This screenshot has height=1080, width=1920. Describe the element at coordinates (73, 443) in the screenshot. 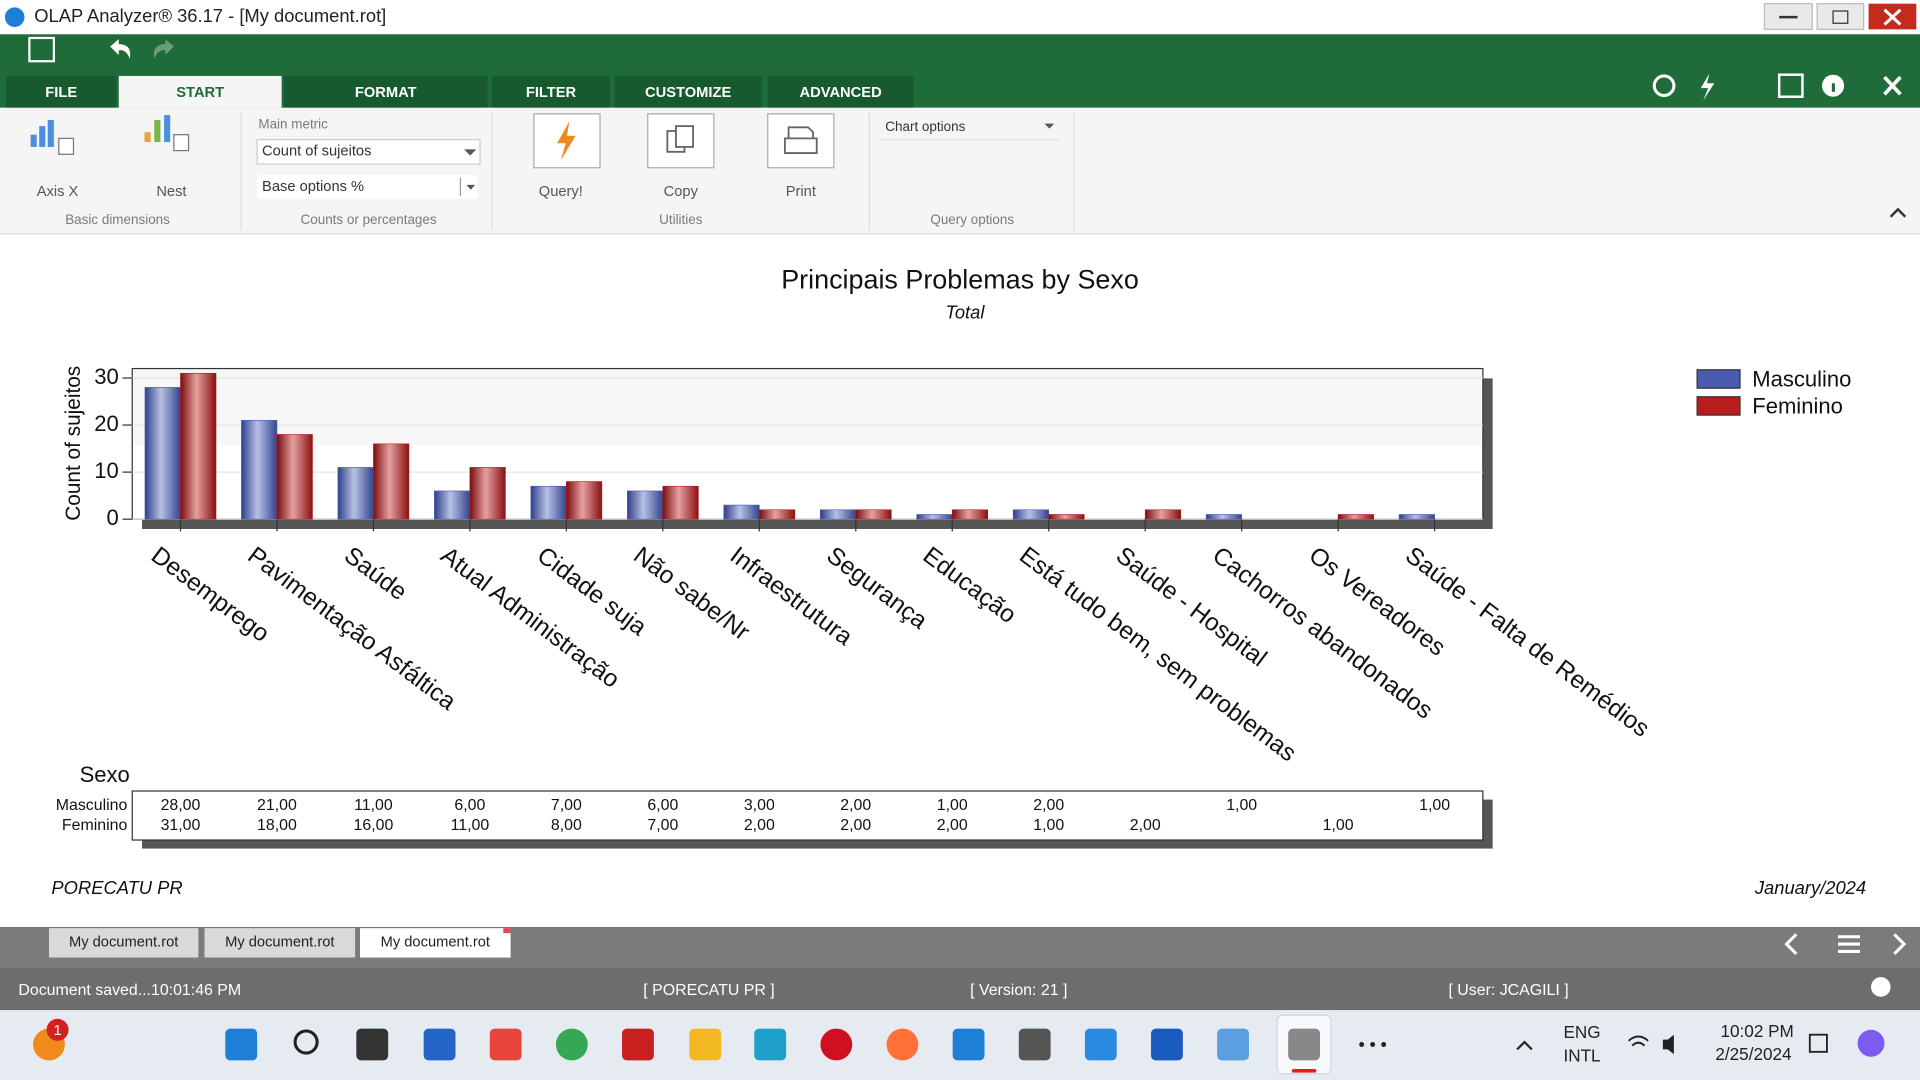

I see `y-axis-label: Count of sujeitos` at that location.